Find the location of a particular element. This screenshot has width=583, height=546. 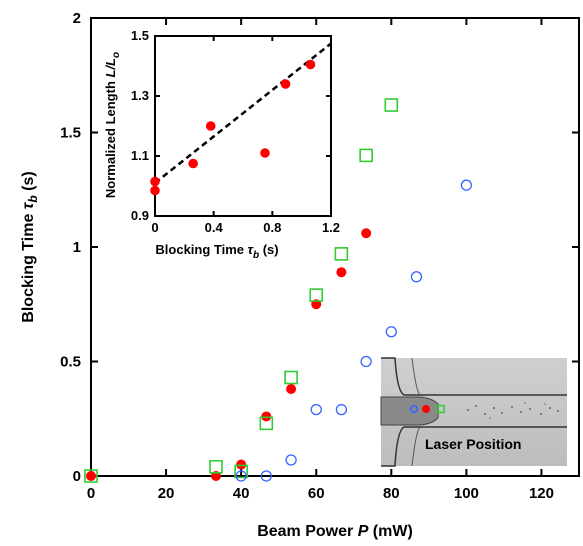

main-y-axis-label: Blocking Time τb (s) is located at coordinates (30, 246).